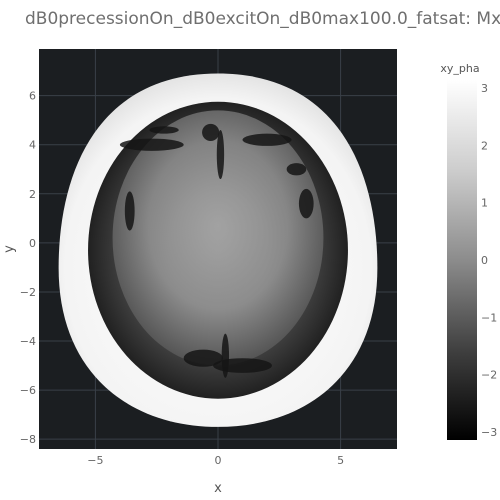 The width and height of the screenshot is (500, 500). Describe the element at coordinates (9, 249) in the screenshot. I see `y-axis-title: y` at that location.